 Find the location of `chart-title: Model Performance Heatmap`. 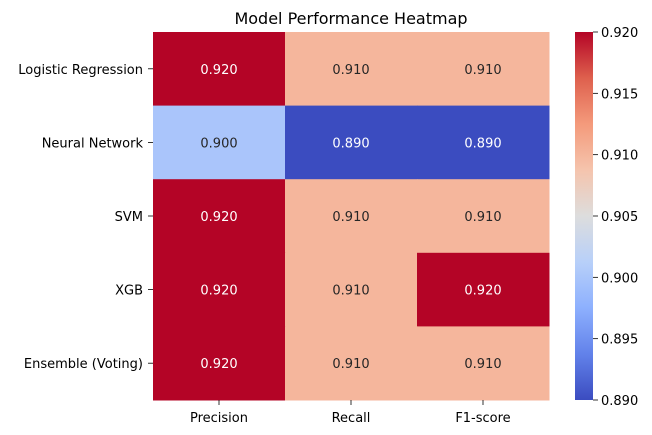

chart-title: Model Performance Heatmap is located at coordinates (350, 18).